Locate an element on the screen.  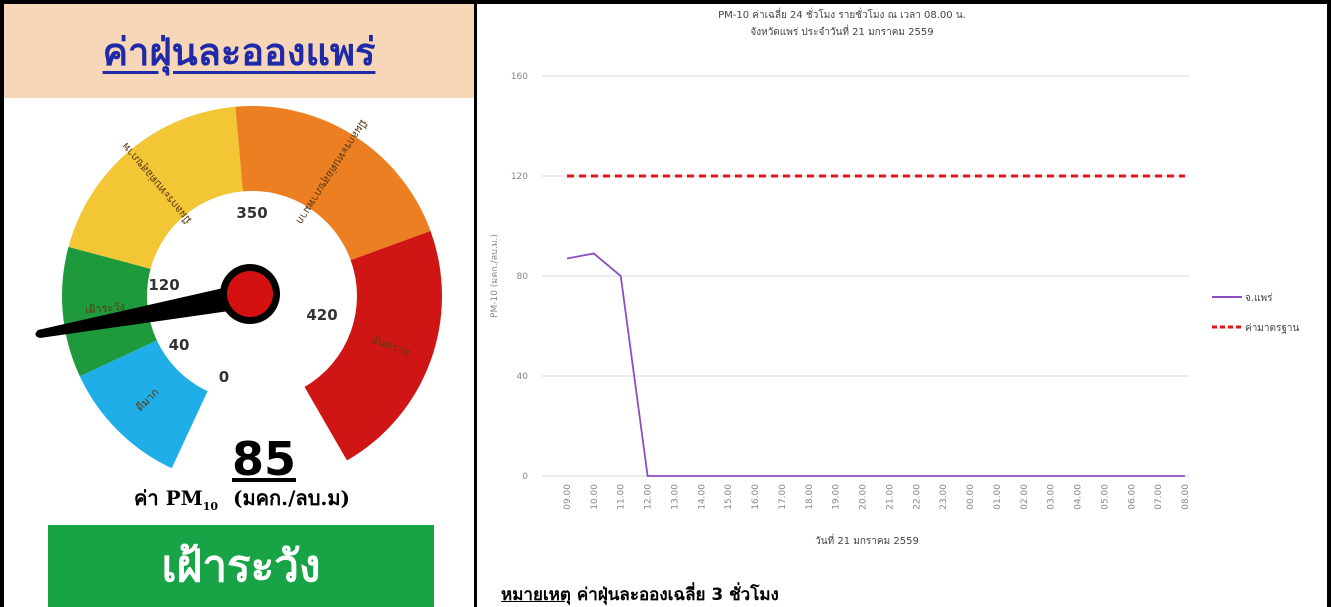
ytick-40: 40 is located at coordinates (523, 377).